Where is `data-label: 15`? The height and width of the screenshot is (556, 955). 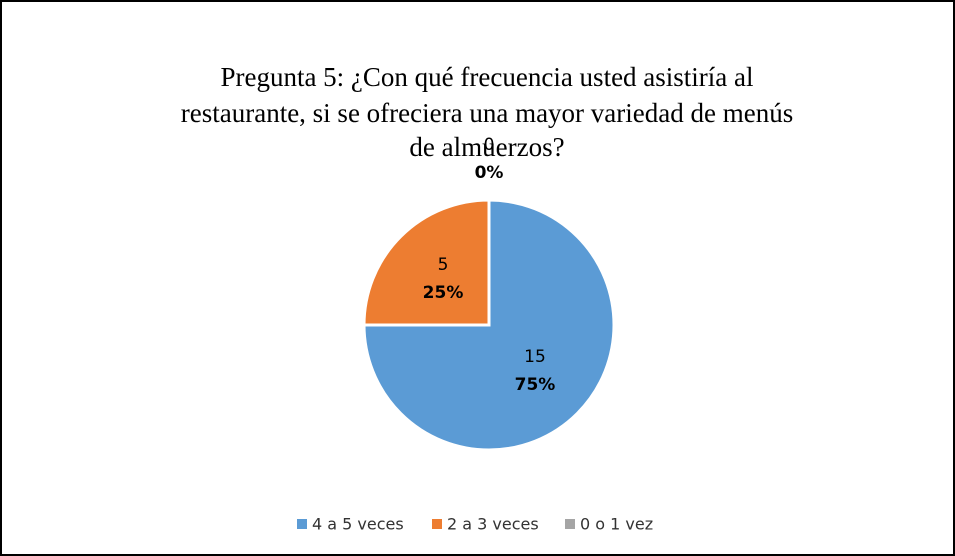
data-label: 15 is located at coordinates (535, 357).